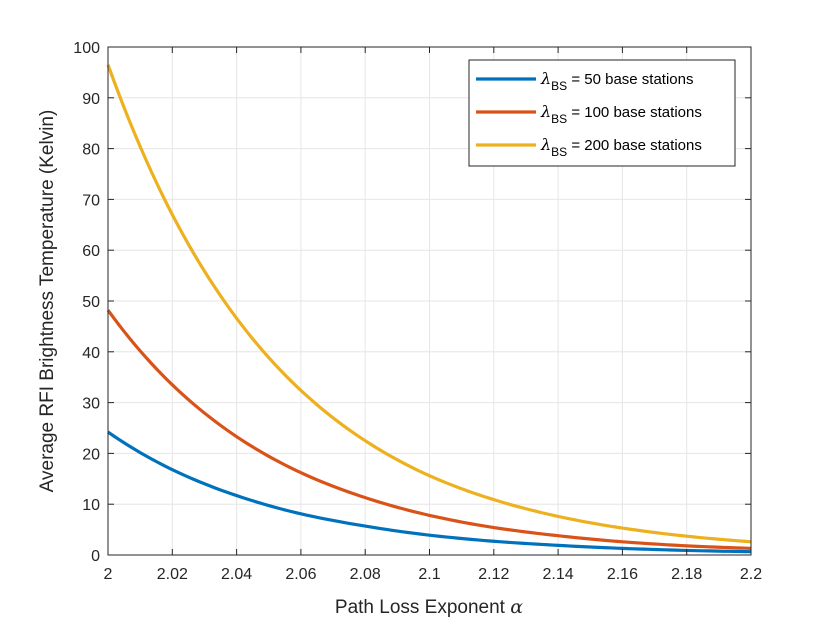 This screenshot has width=830, height=623. What do you see at coordinates (751, 574) in the screenshot?
I see `x-tick-label: 2.2` at bounding box center [751, 574].